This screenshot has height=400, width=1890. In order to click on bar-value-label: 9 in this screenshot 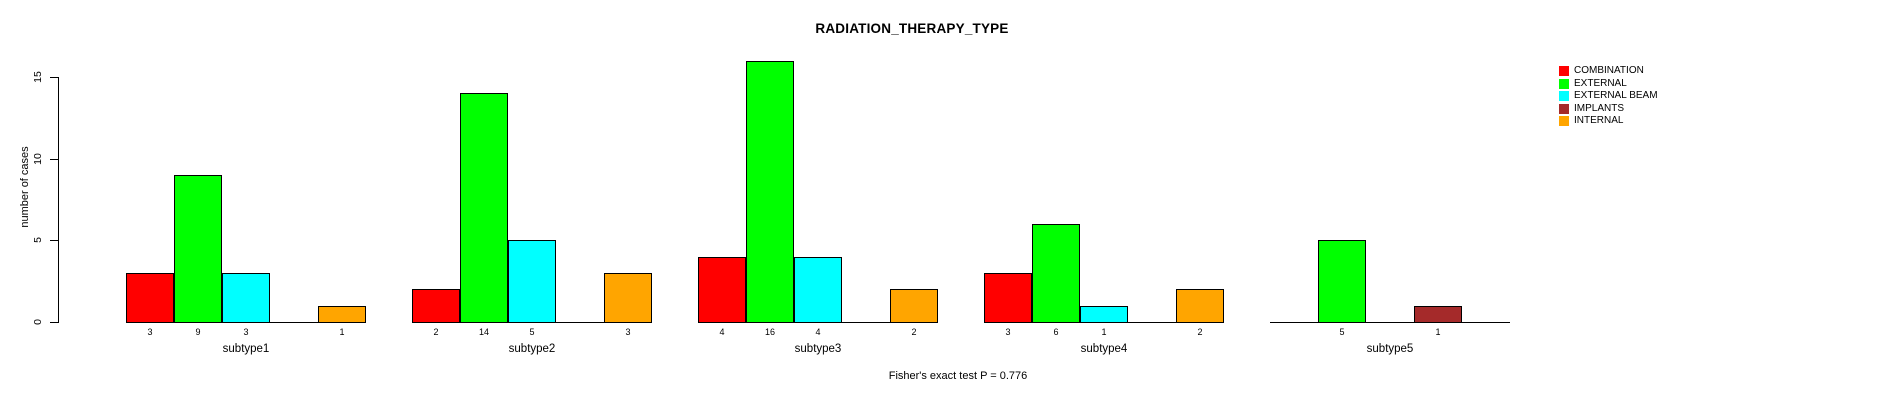, I will do `click(198, 332)`.